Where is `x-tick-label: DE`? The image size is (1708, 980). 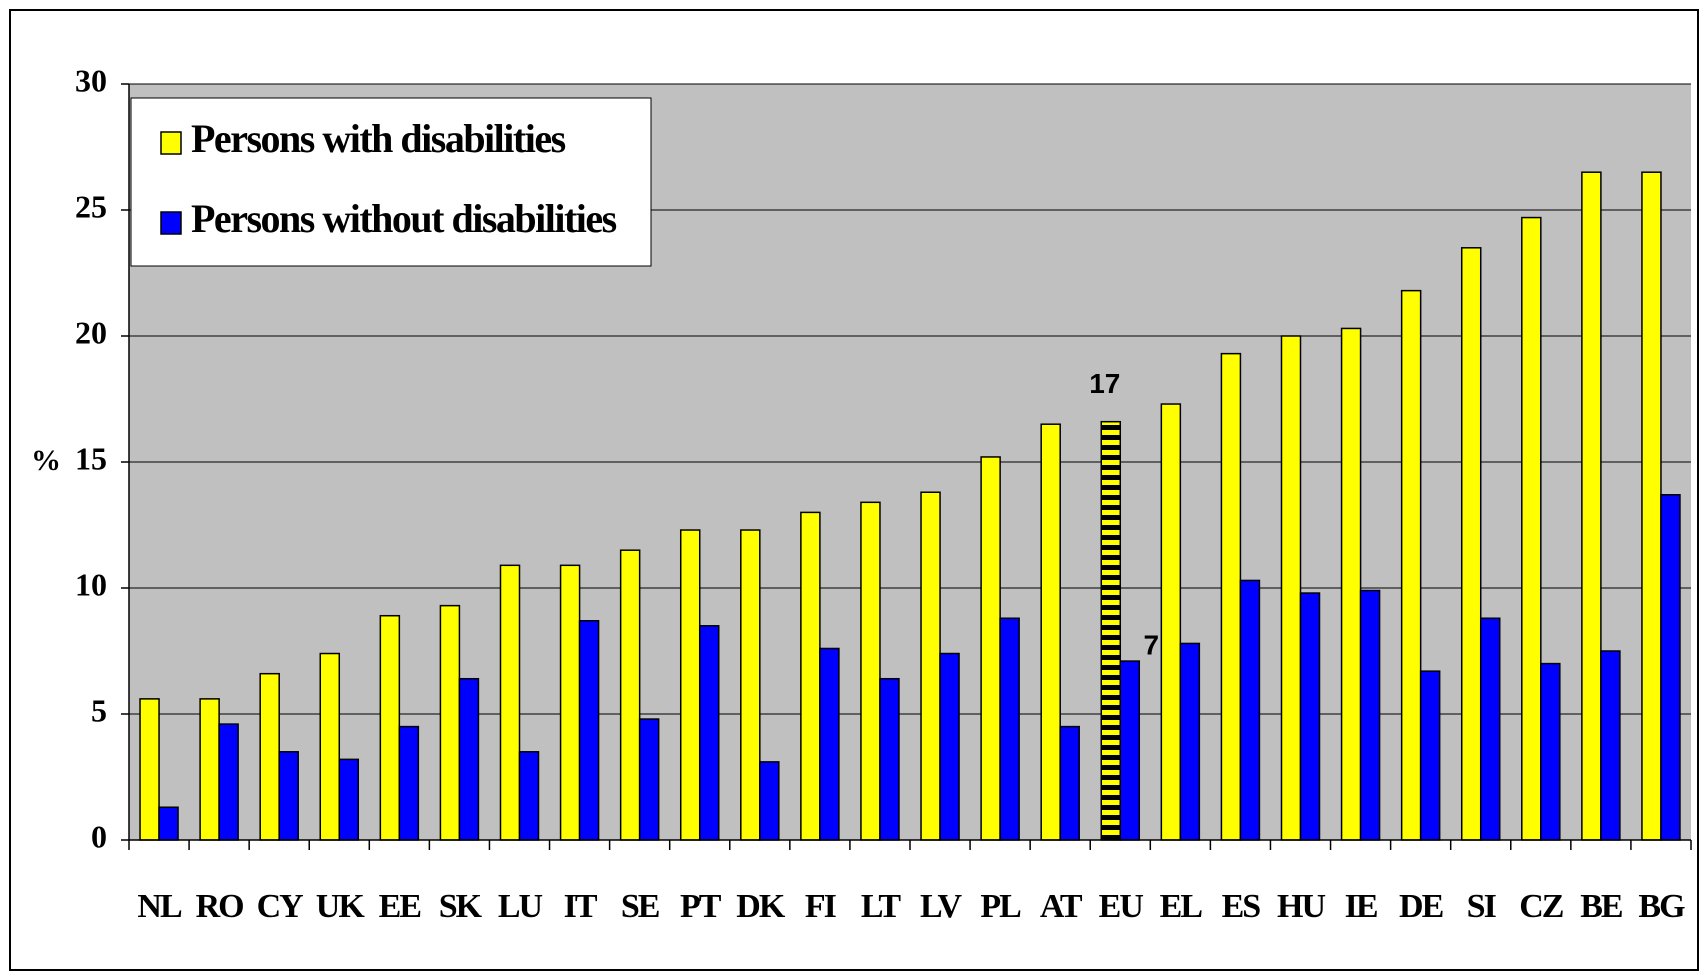
x-tick-label: DE is located at coordinates (1421, 906).